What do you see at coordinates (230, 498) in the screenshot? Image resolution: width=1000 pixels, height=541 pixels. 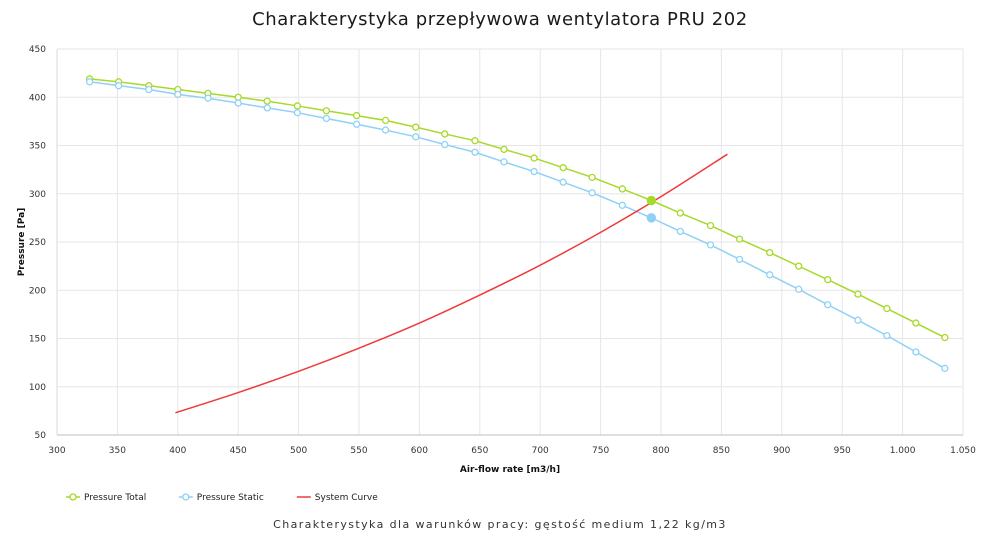 I see `legend-label: Pressure Static` at bounding box center [230, 498].